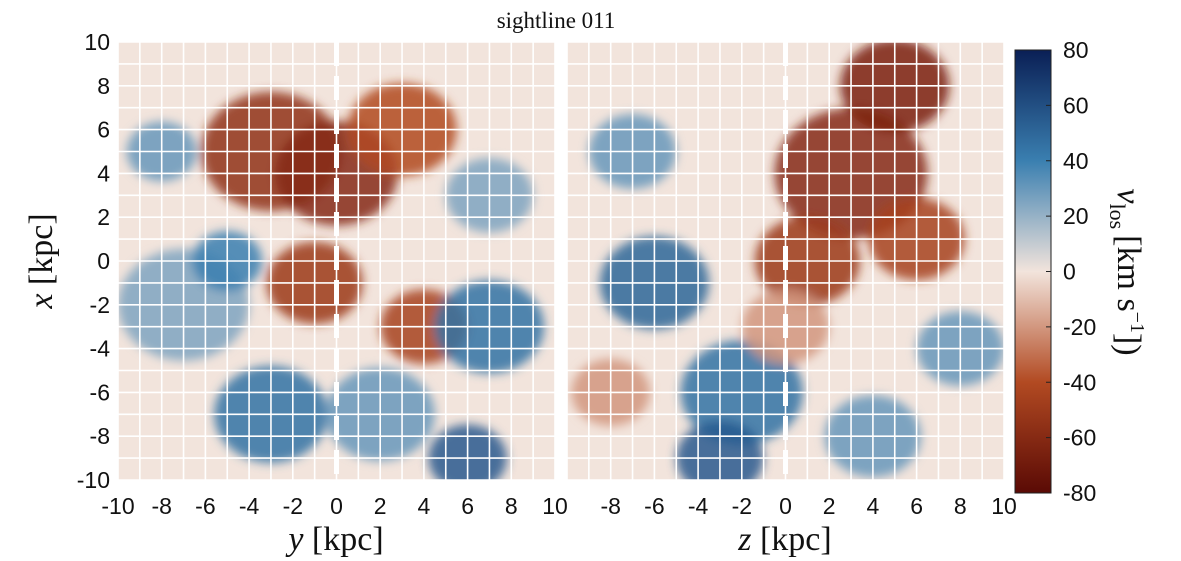 This screenshot has width=1181, height=561. I want to click on panel-left-ylabel-var: x, so click(41, 302).